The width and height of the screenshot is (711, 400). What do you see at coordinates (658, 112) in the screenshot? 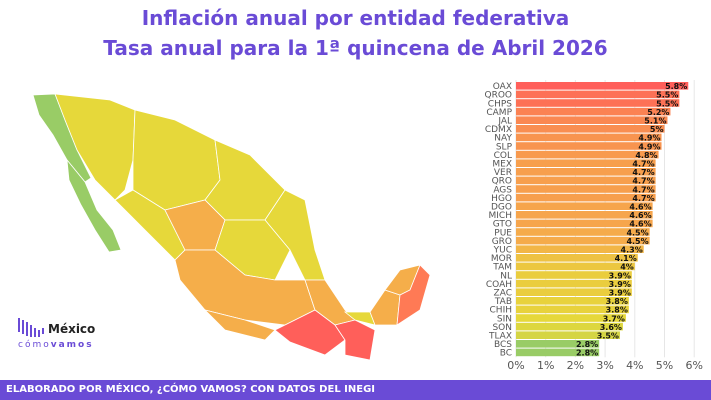
I see `data-label: 5.2%` at bounding box center [658, 112].